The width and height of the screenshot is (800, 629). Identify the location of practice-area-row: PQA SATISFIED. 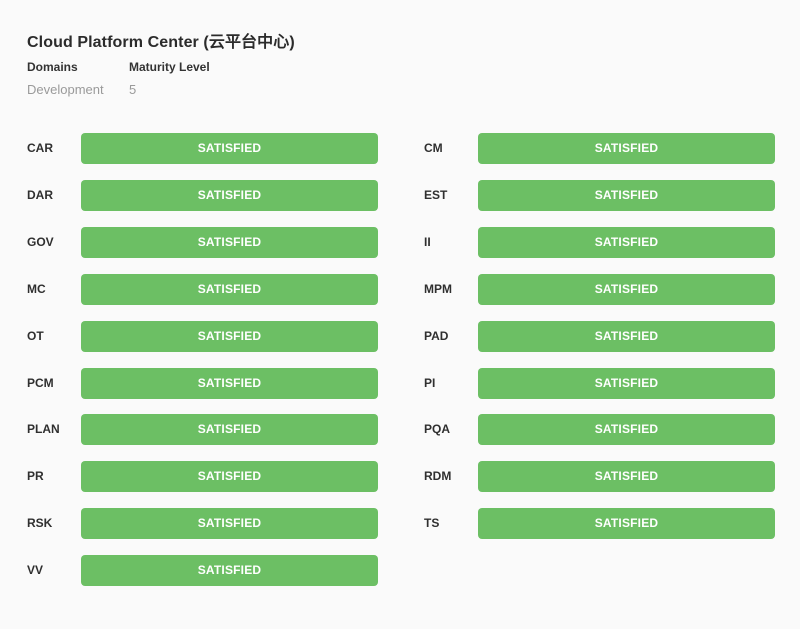
(604, 429).